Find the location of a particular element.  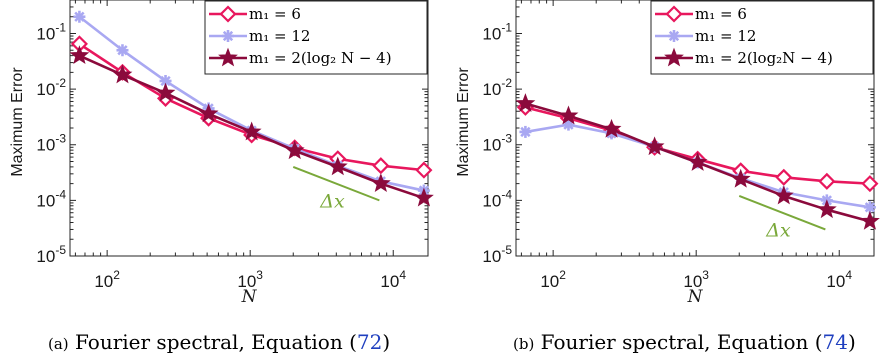

y-tick-label-exp: -5 is located at coordinates (506, 250).